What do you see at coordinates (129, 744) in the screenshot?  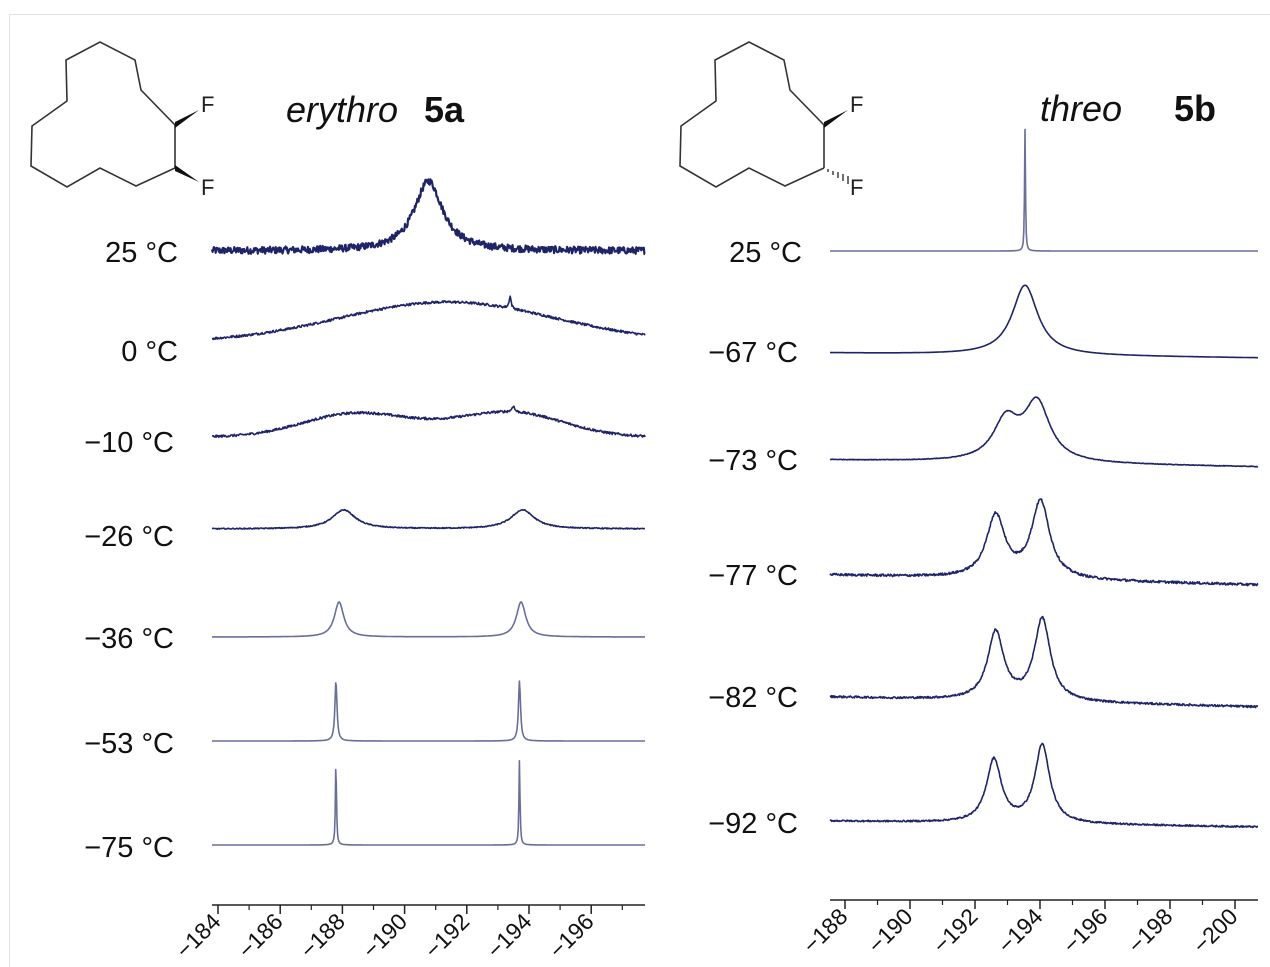 I see `temp-label: −53 °C` at bounding box center [129, 744].